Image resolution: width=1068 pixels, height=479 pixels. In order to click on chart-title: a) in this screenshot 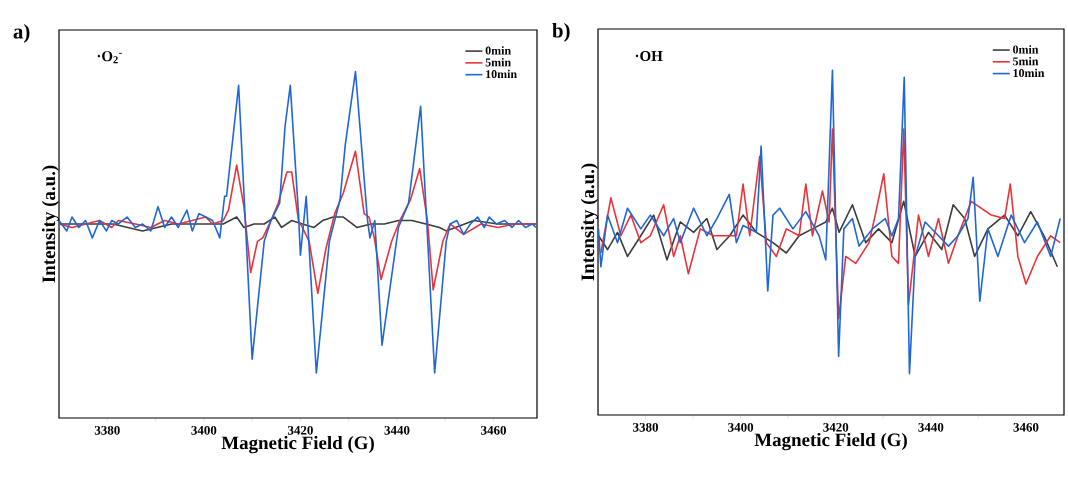, I will do `click(21, 33)`.